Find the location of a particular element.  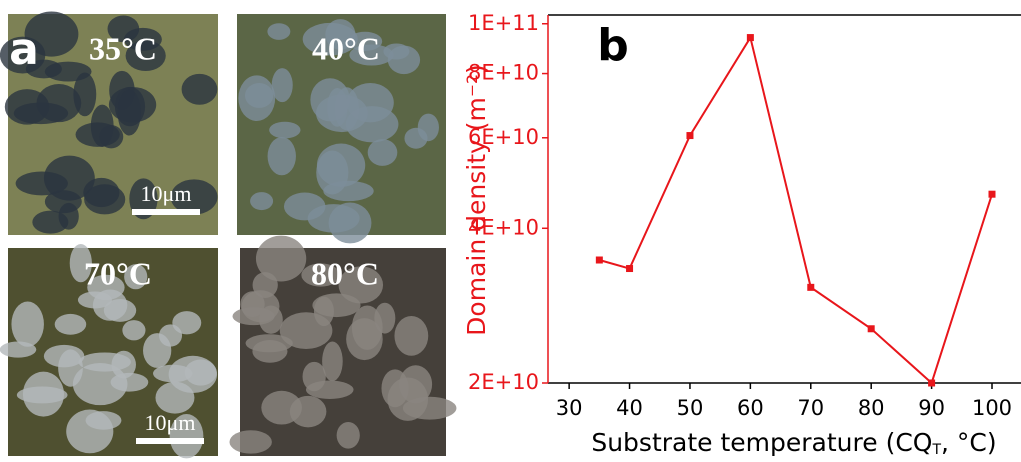

y-tick-label: 6E+10 is located at coordinates (503, 137).